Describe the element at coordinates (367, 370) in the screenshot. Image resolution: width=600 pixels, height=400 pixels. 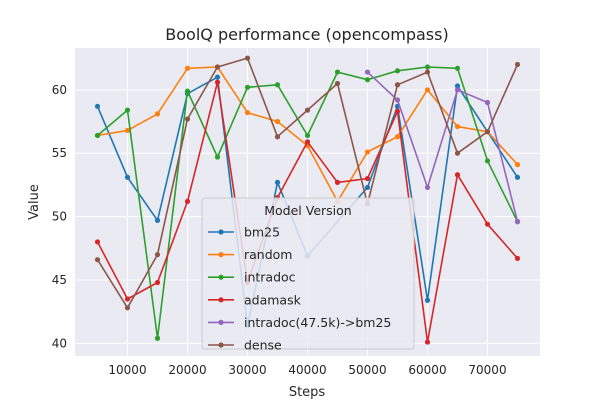
I see `x-tick-label: 50000` at that location.